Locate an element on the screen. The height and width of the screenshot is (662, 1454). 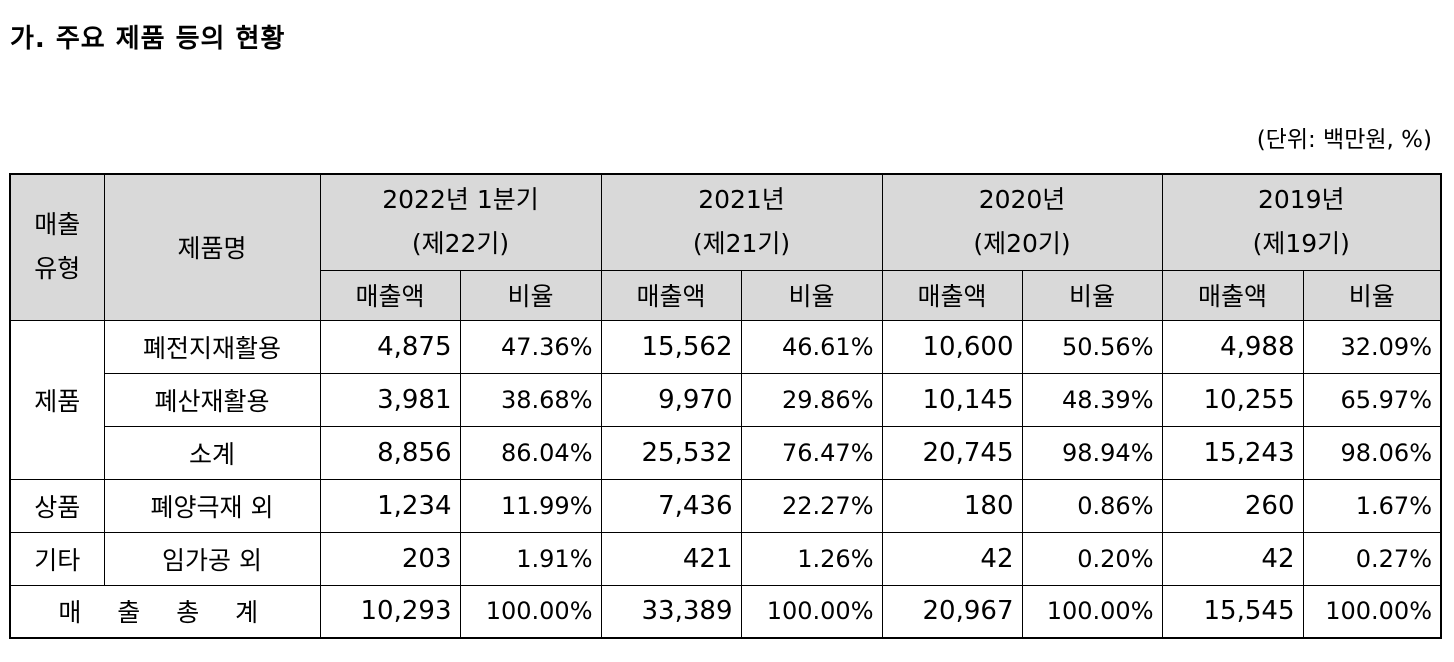
header-period: 2021년 (제21기) is located at coordinates (741, 222).